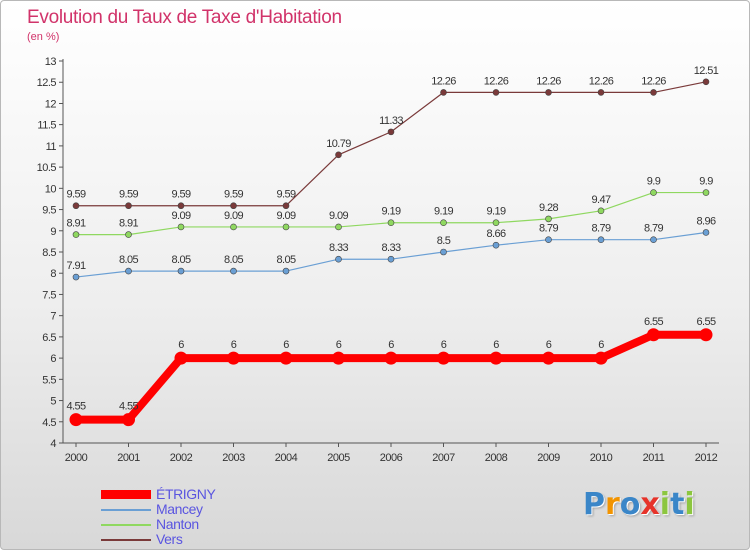  I want to click on data-label: 12.51, so click(706, 71).